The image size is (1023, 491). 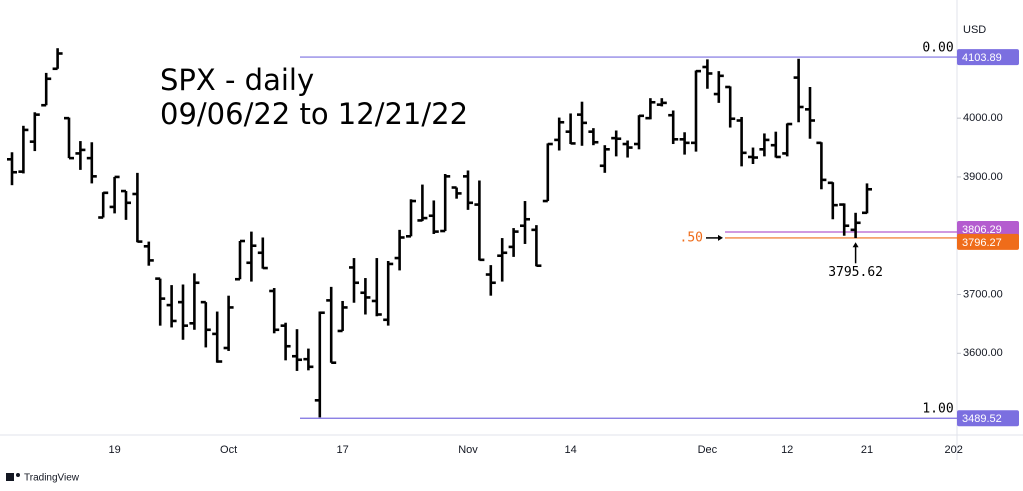 I want to click on y-tick-label: 3900.00, so click(x=983, y=177).